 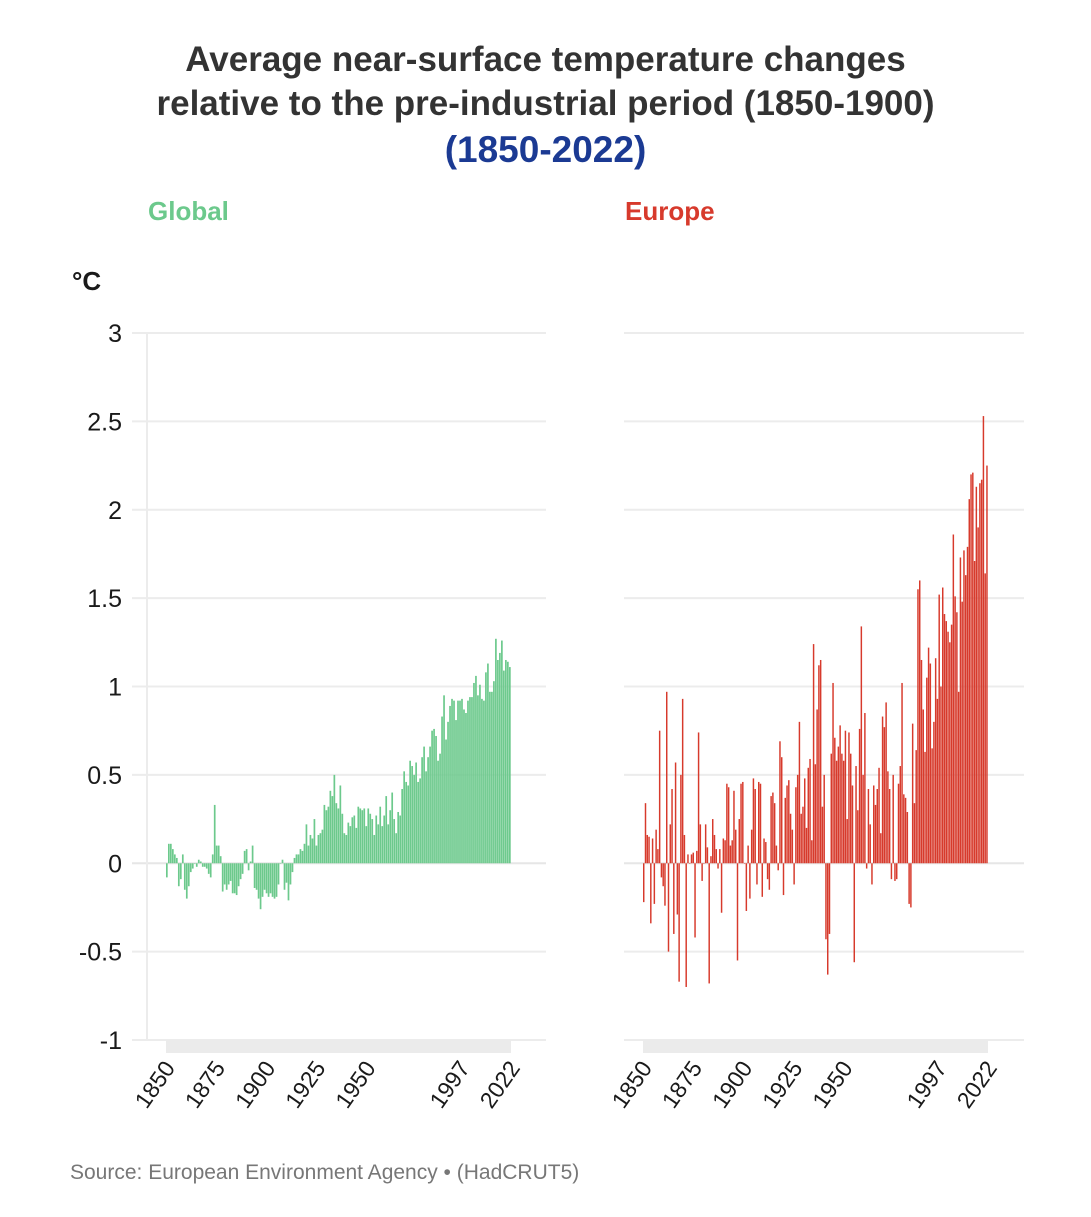 I want to click on europe-bar-1945, so click(x=833, y=773).